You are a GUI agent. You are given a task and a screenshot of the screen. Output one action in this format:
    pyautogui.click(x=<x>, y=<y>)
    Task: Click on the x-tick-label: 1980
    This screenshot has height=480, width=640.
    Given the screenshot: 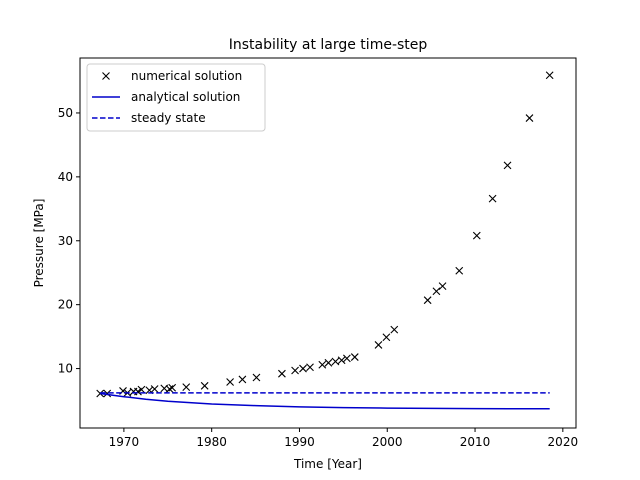 What is the action you would take?
    pyautogui.click(x=211, y=442)
    